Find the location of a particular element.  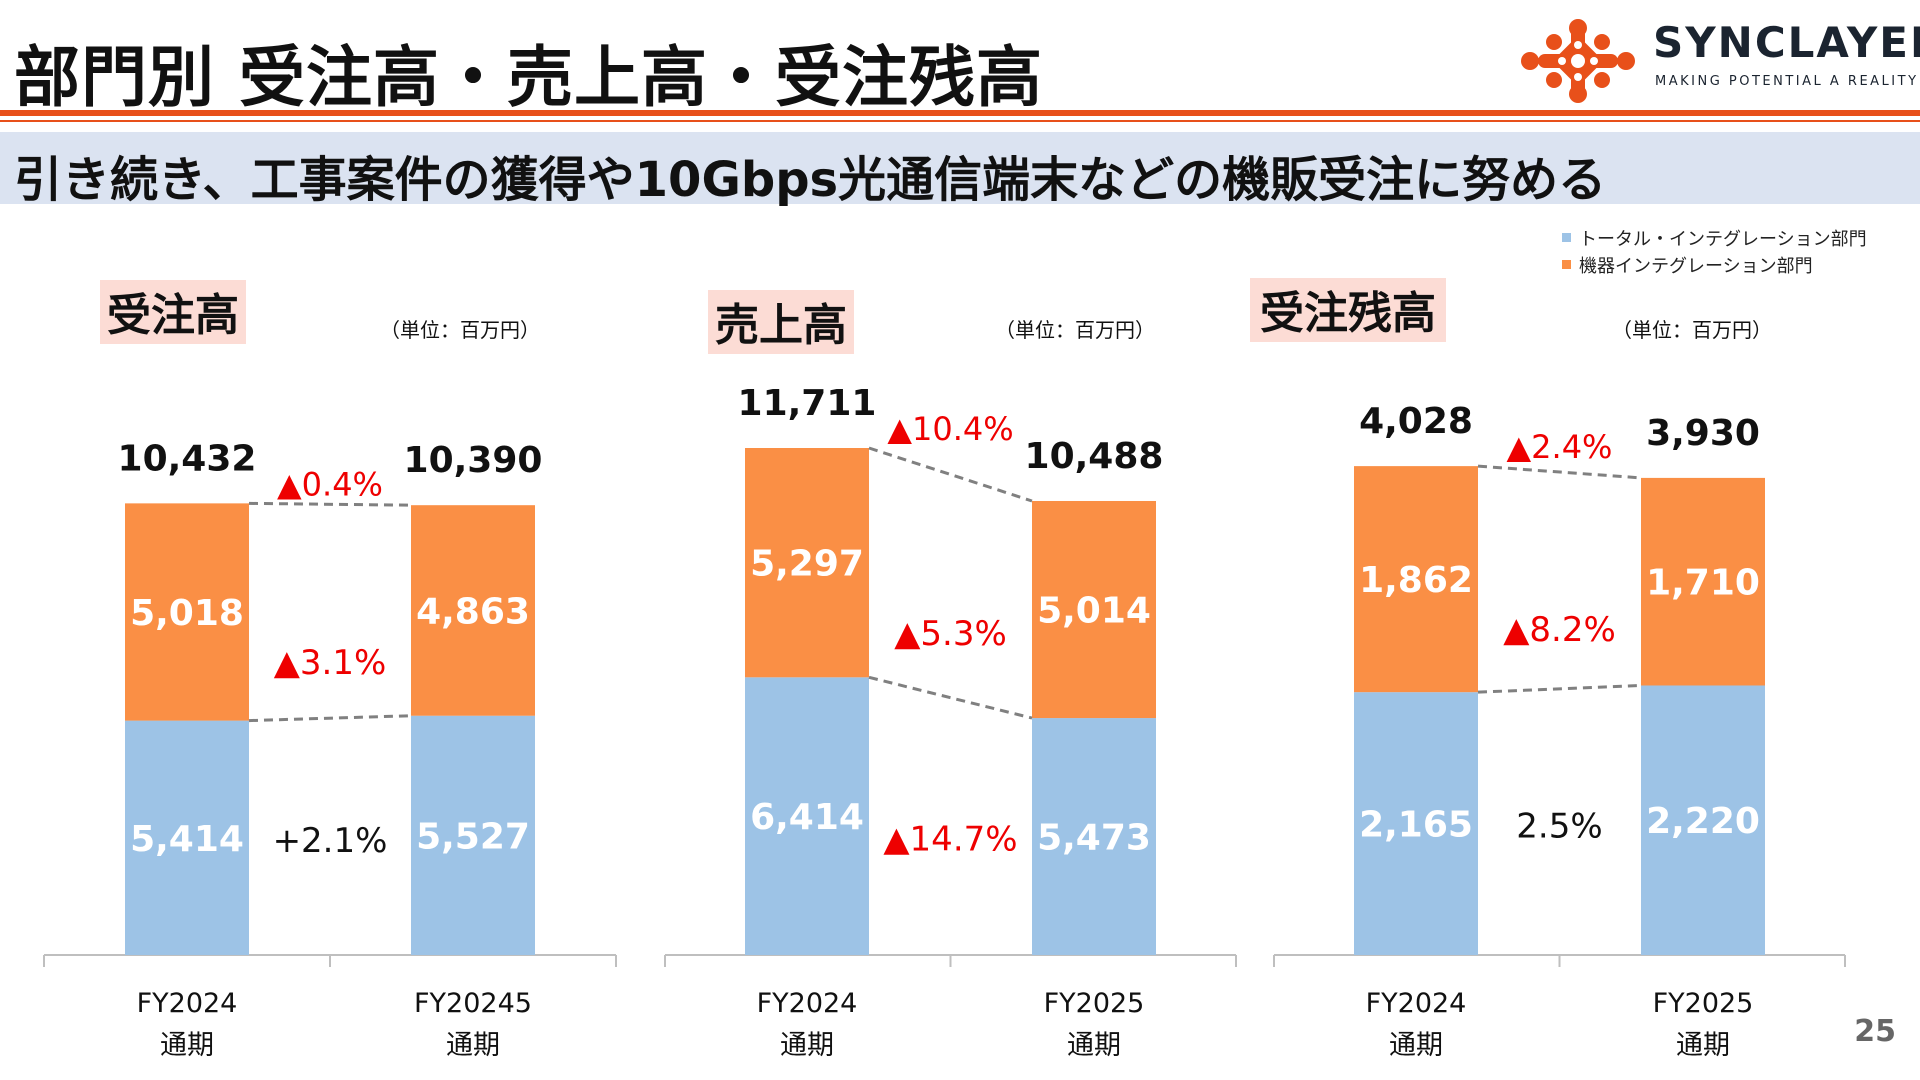

x-tick-label: FY20245 is located at coordinates (473, 1003).